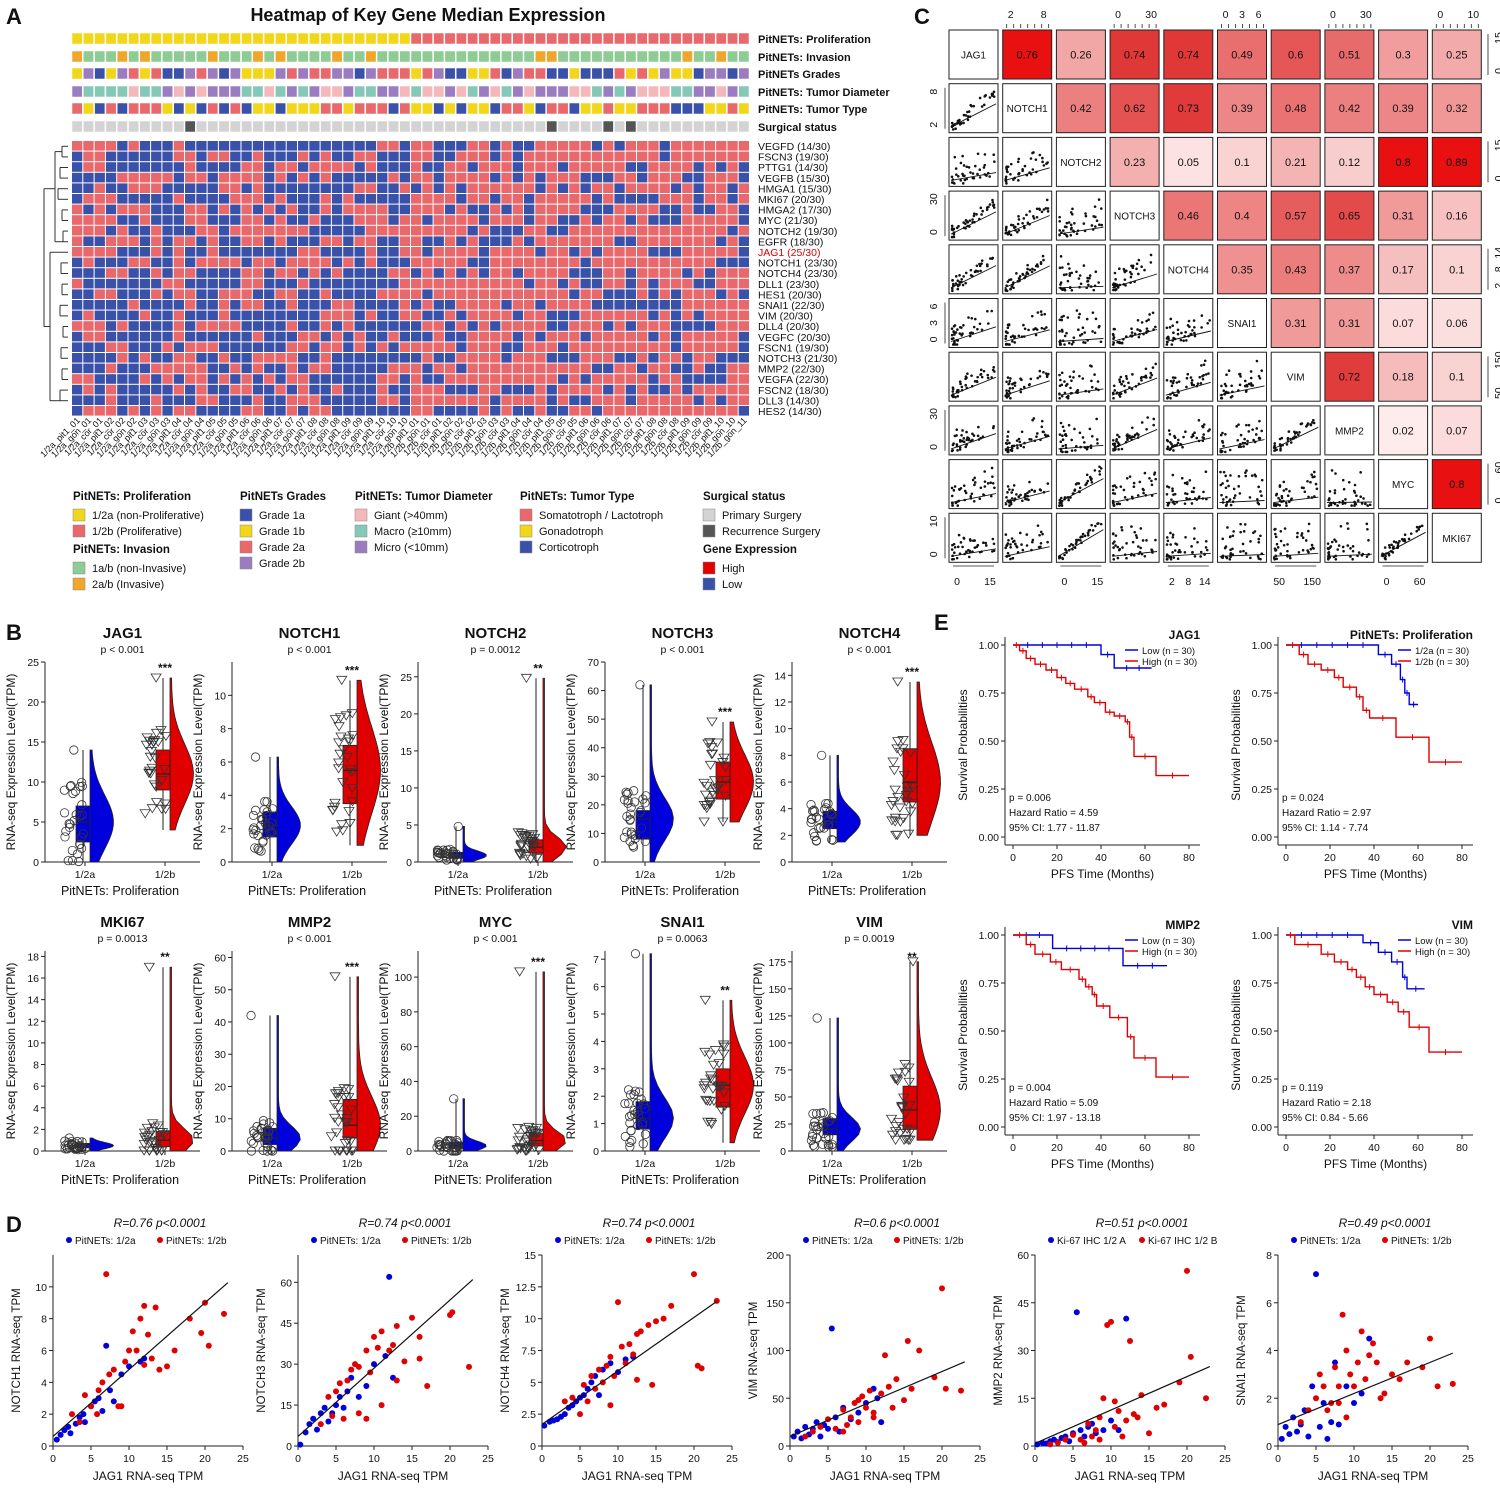  Describe the element at coordinates (1456, 270) in the screenshot. I see `correlation-value: 0.1` at that location.